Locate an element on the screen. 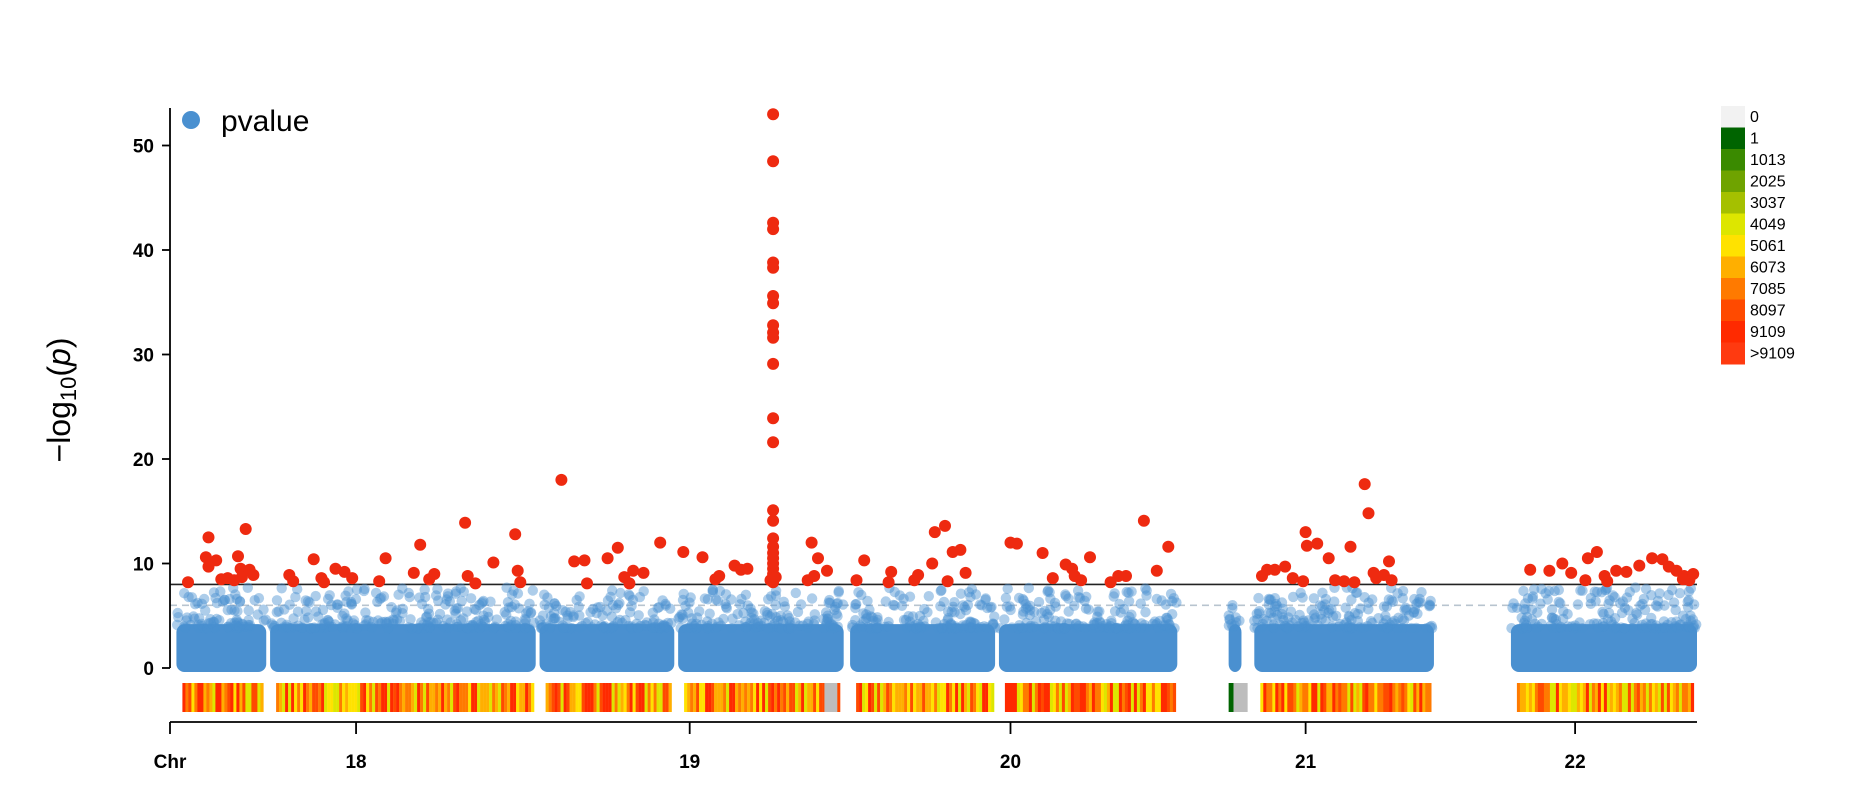  y-tick-label: 20 is located at coordinates (143, 460).